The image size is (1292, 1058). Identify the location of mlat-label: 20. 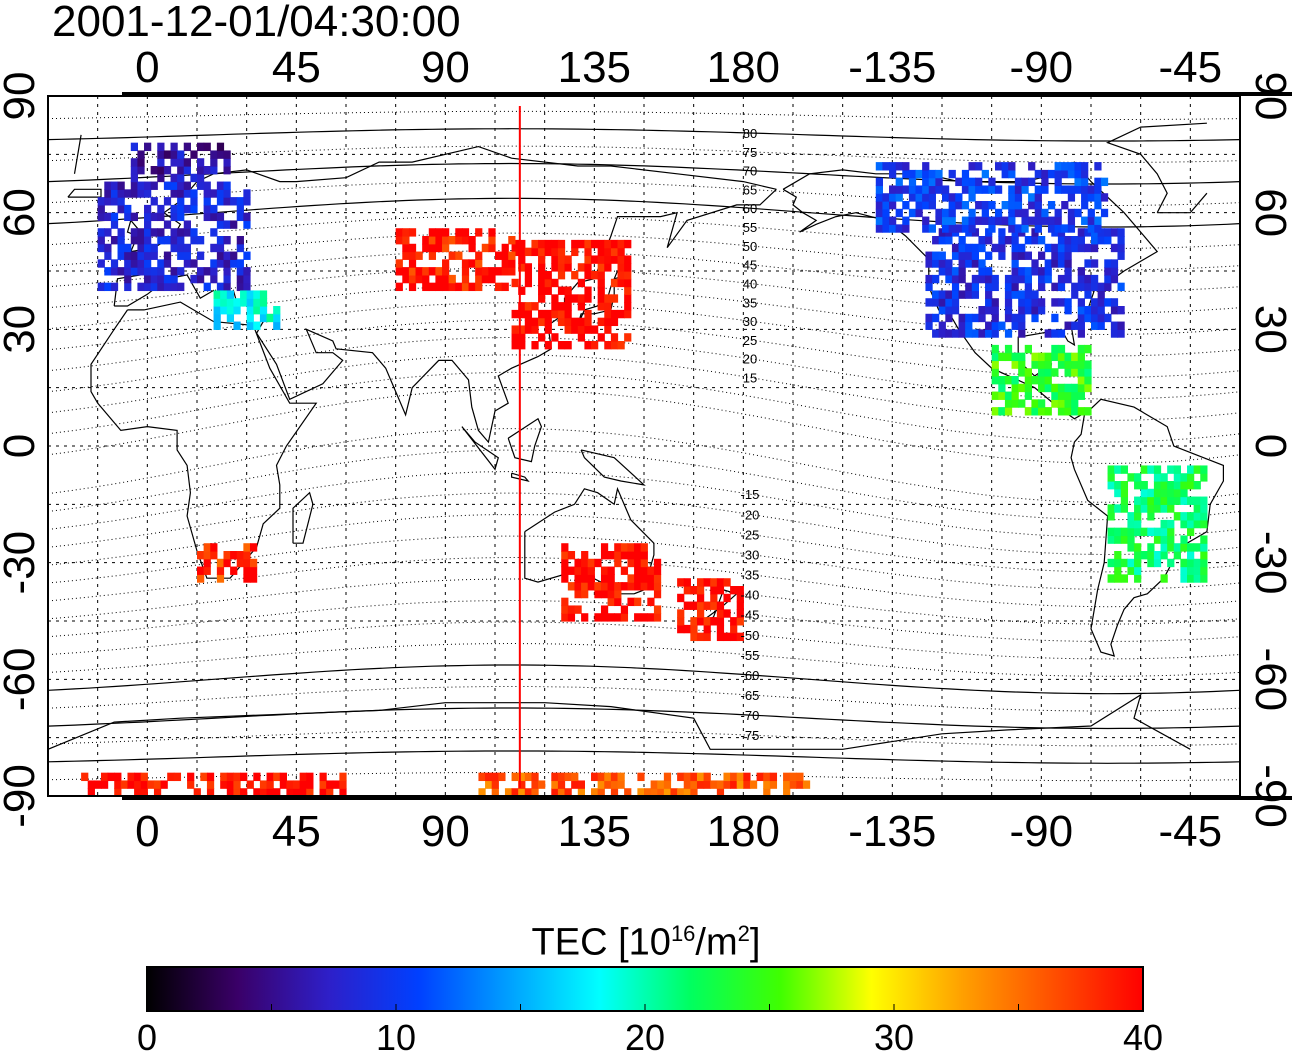
(750, 359).